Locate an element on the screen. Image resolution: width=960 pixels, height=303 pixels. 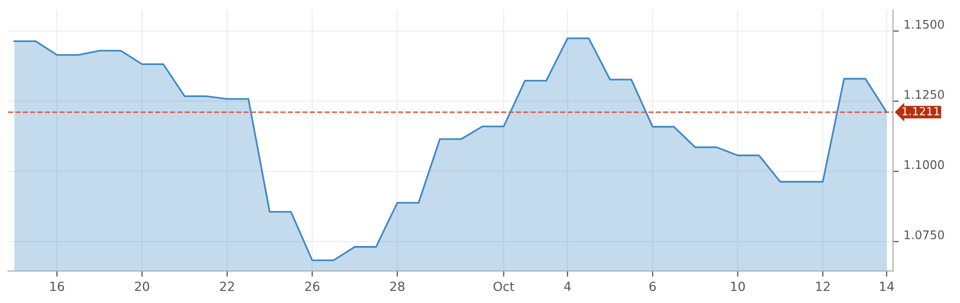
x-tick-label: 10 is located at coordinates (738, 287).